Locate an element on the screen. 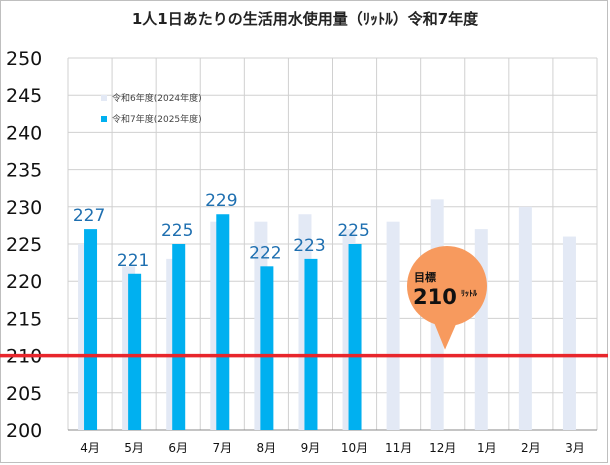 This screenshot has width=610, height=465. x-tick-label: 8月 is located at coordinates (267, 448).